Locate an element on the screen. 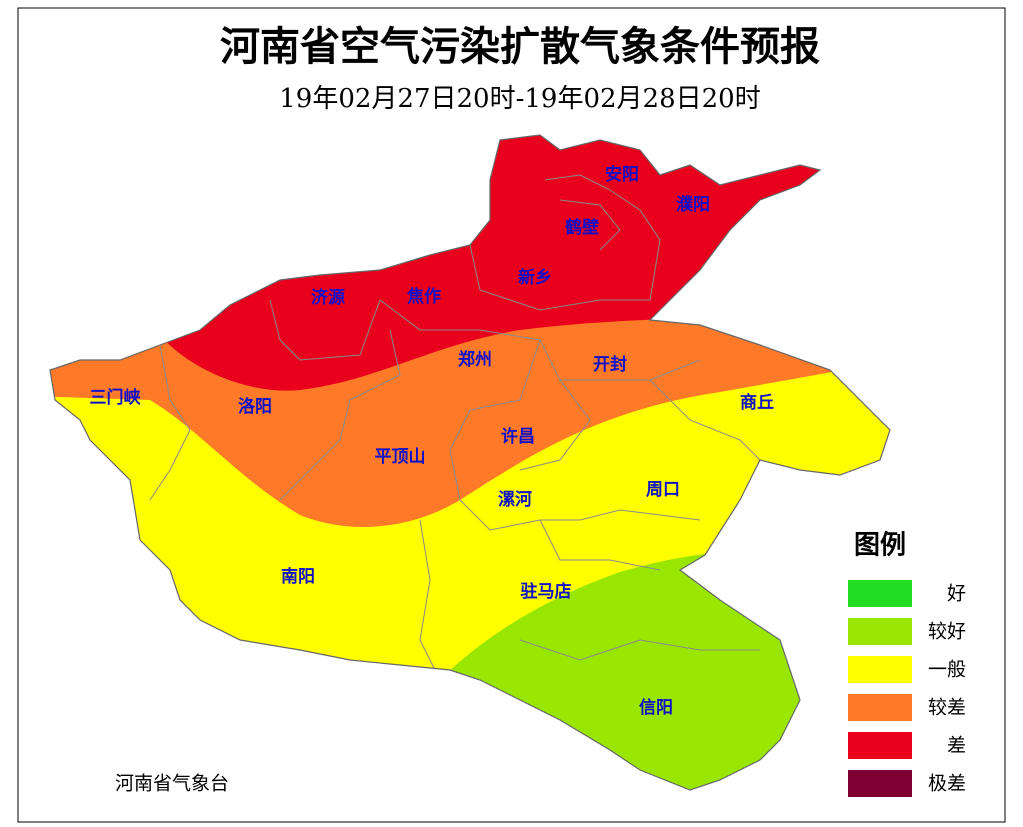 Image resolution: width=1023 pixels, height=827 pixels. legend-label: 一般 is located at coordinates (947, 670).